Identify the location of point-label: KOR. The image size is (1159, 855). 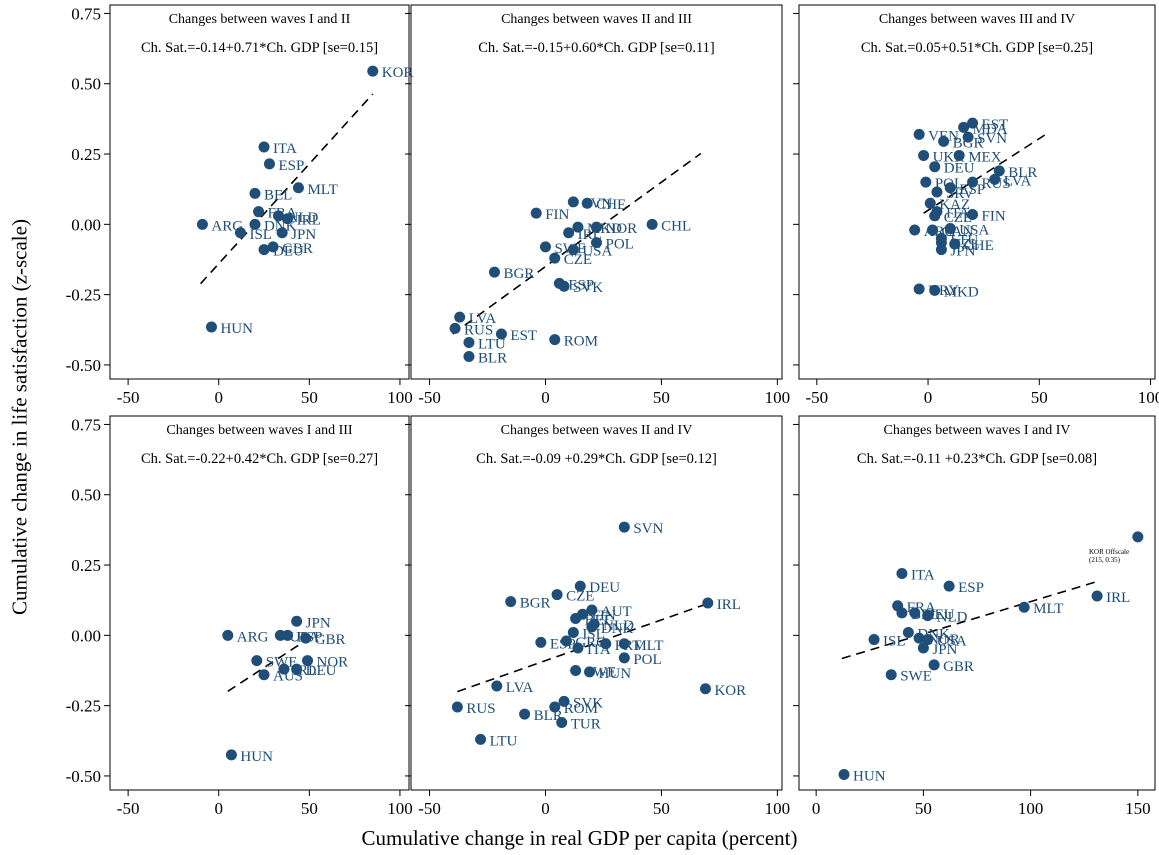
(398, 73).